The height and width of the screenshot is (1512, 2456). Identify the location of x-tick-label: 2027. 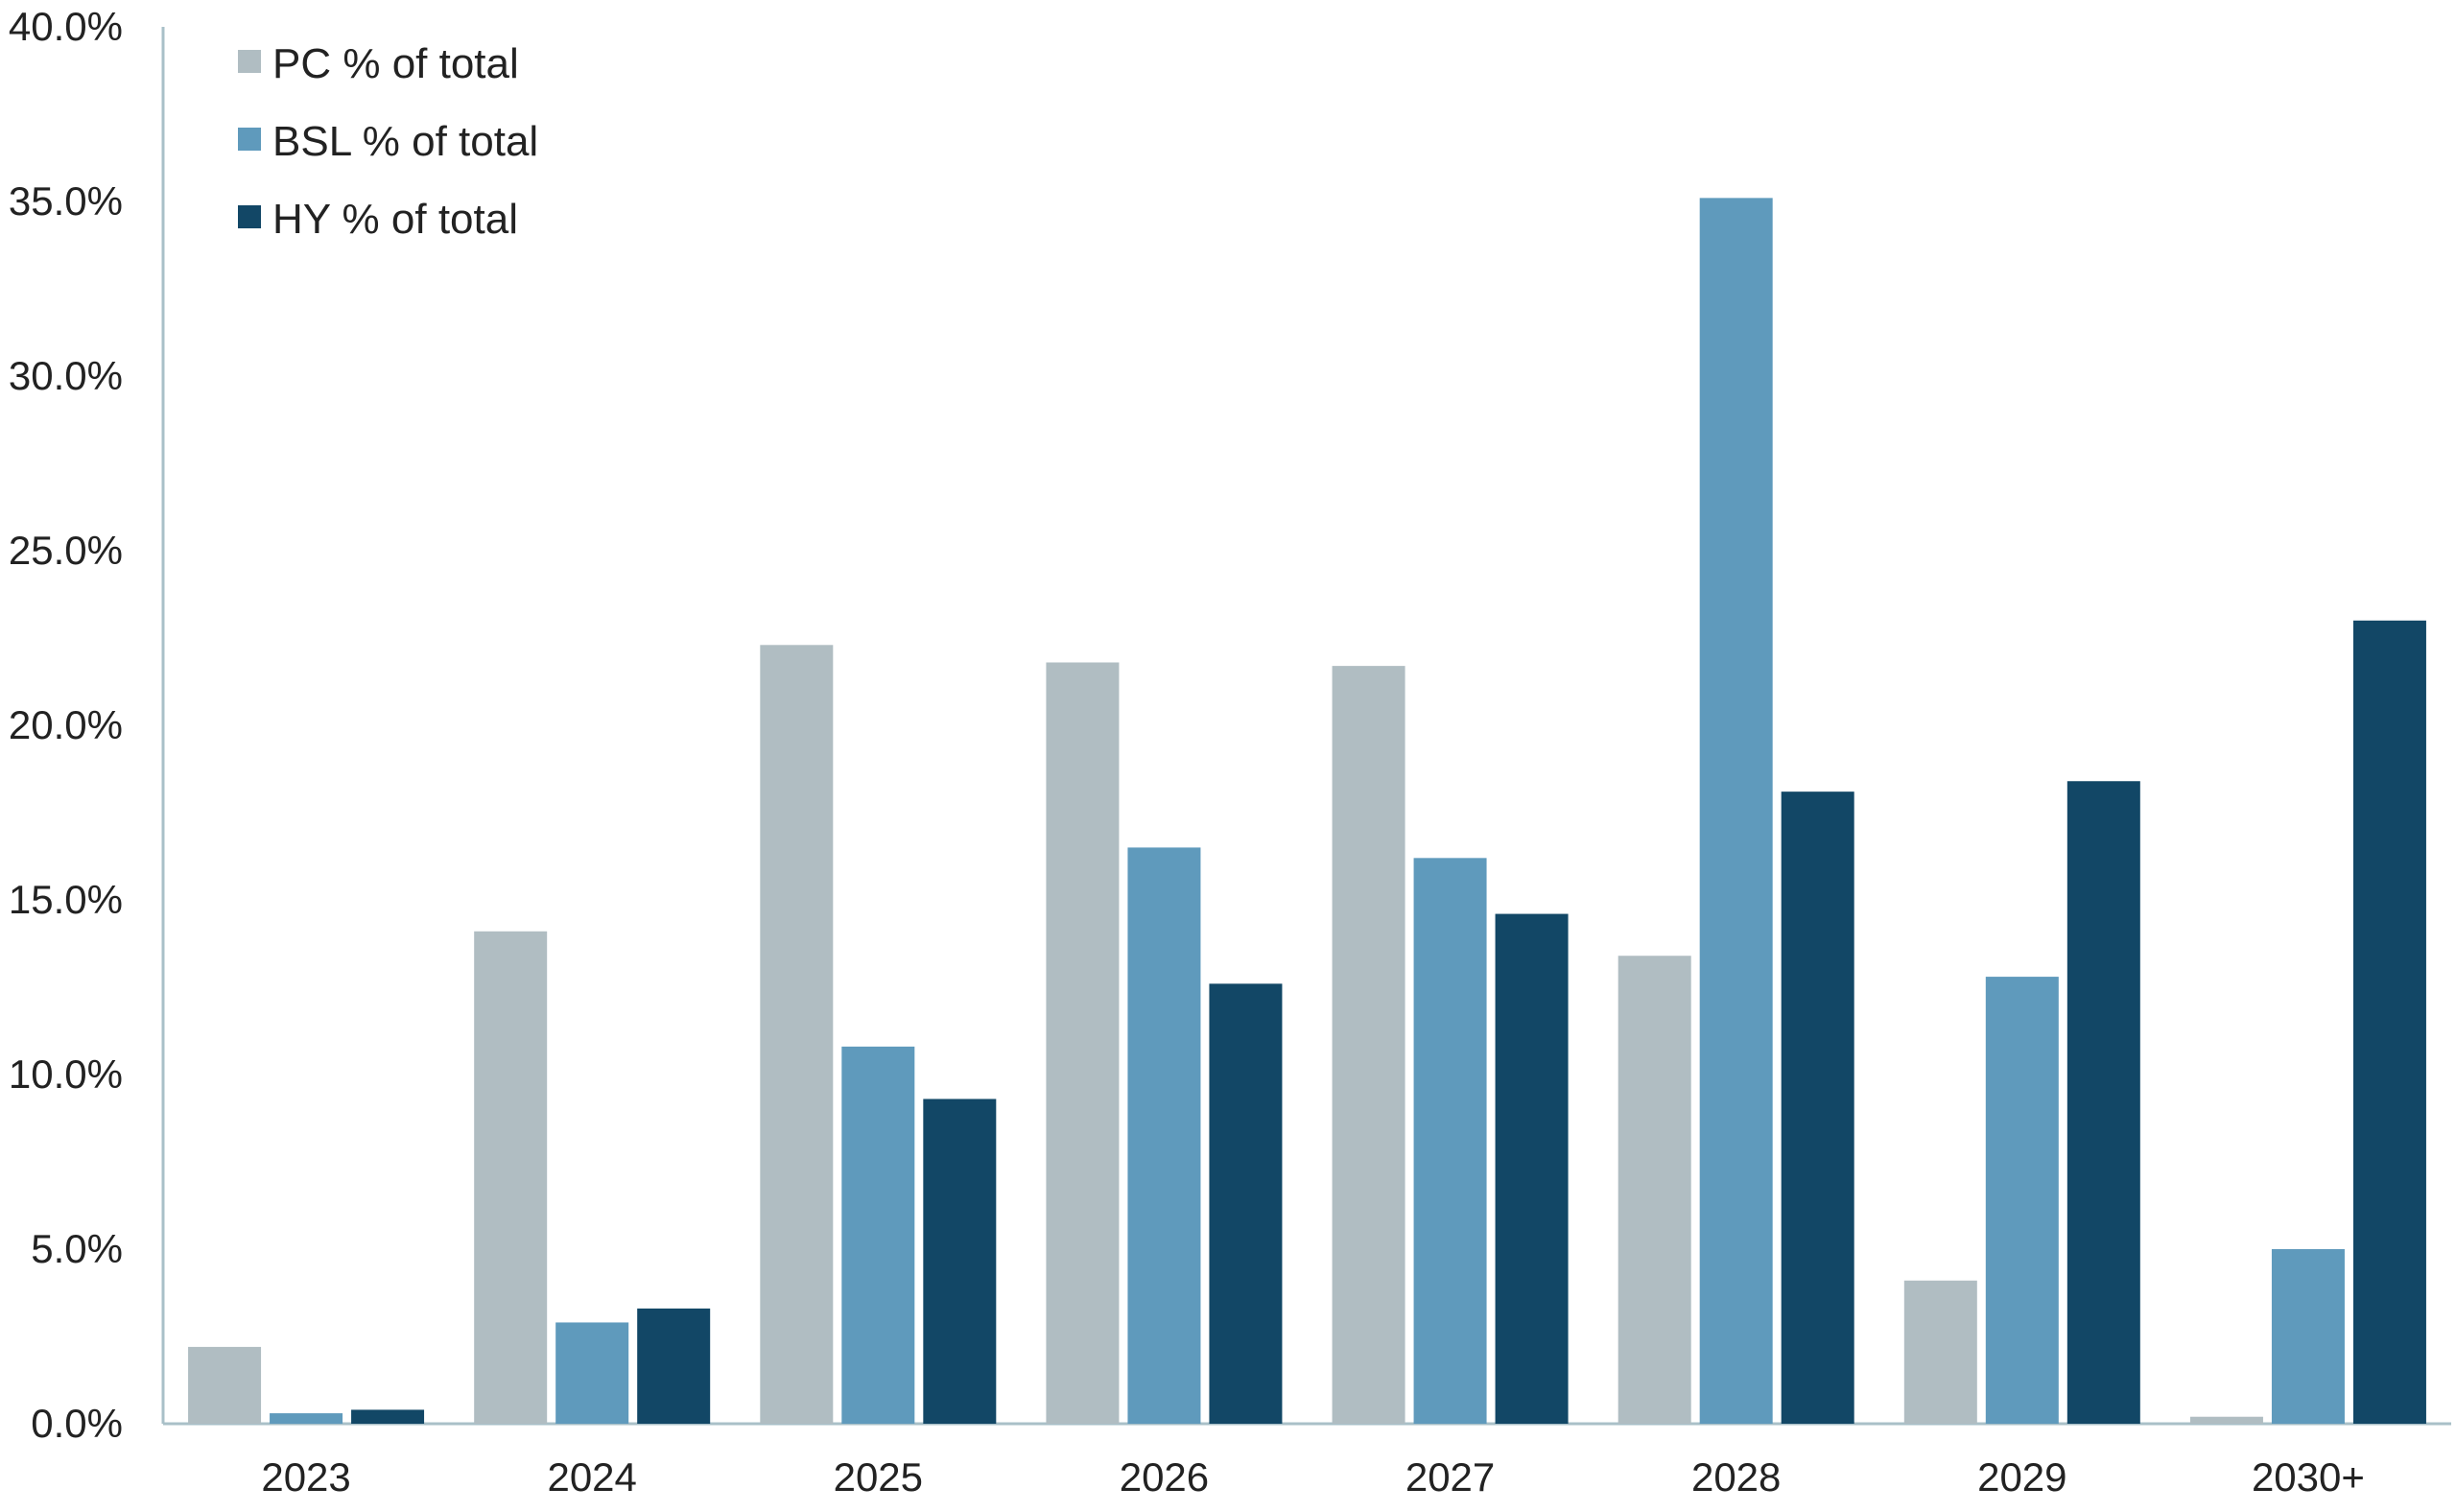
(1450, 1477).